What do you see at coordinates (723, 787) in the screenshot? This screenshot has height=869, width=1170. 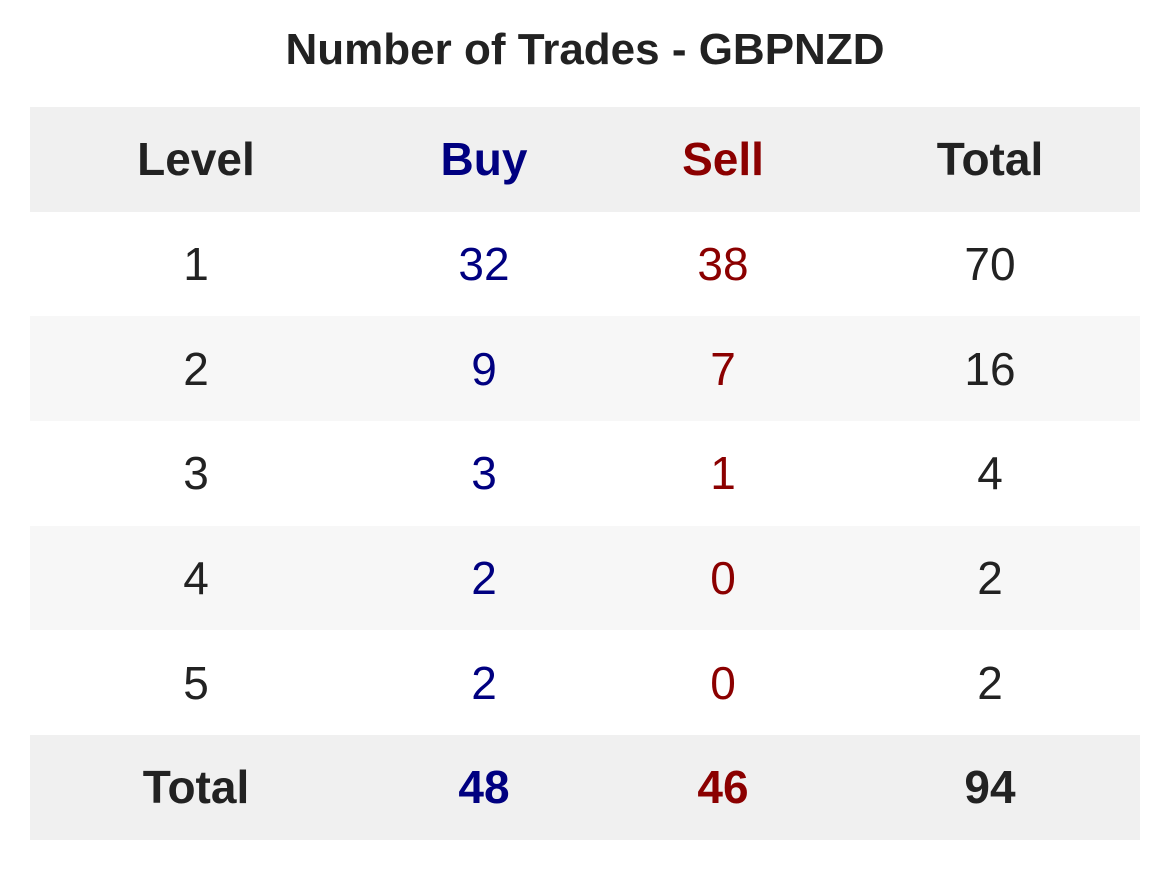 I see `totals-sell: 46` at bounding box center [723, 787].